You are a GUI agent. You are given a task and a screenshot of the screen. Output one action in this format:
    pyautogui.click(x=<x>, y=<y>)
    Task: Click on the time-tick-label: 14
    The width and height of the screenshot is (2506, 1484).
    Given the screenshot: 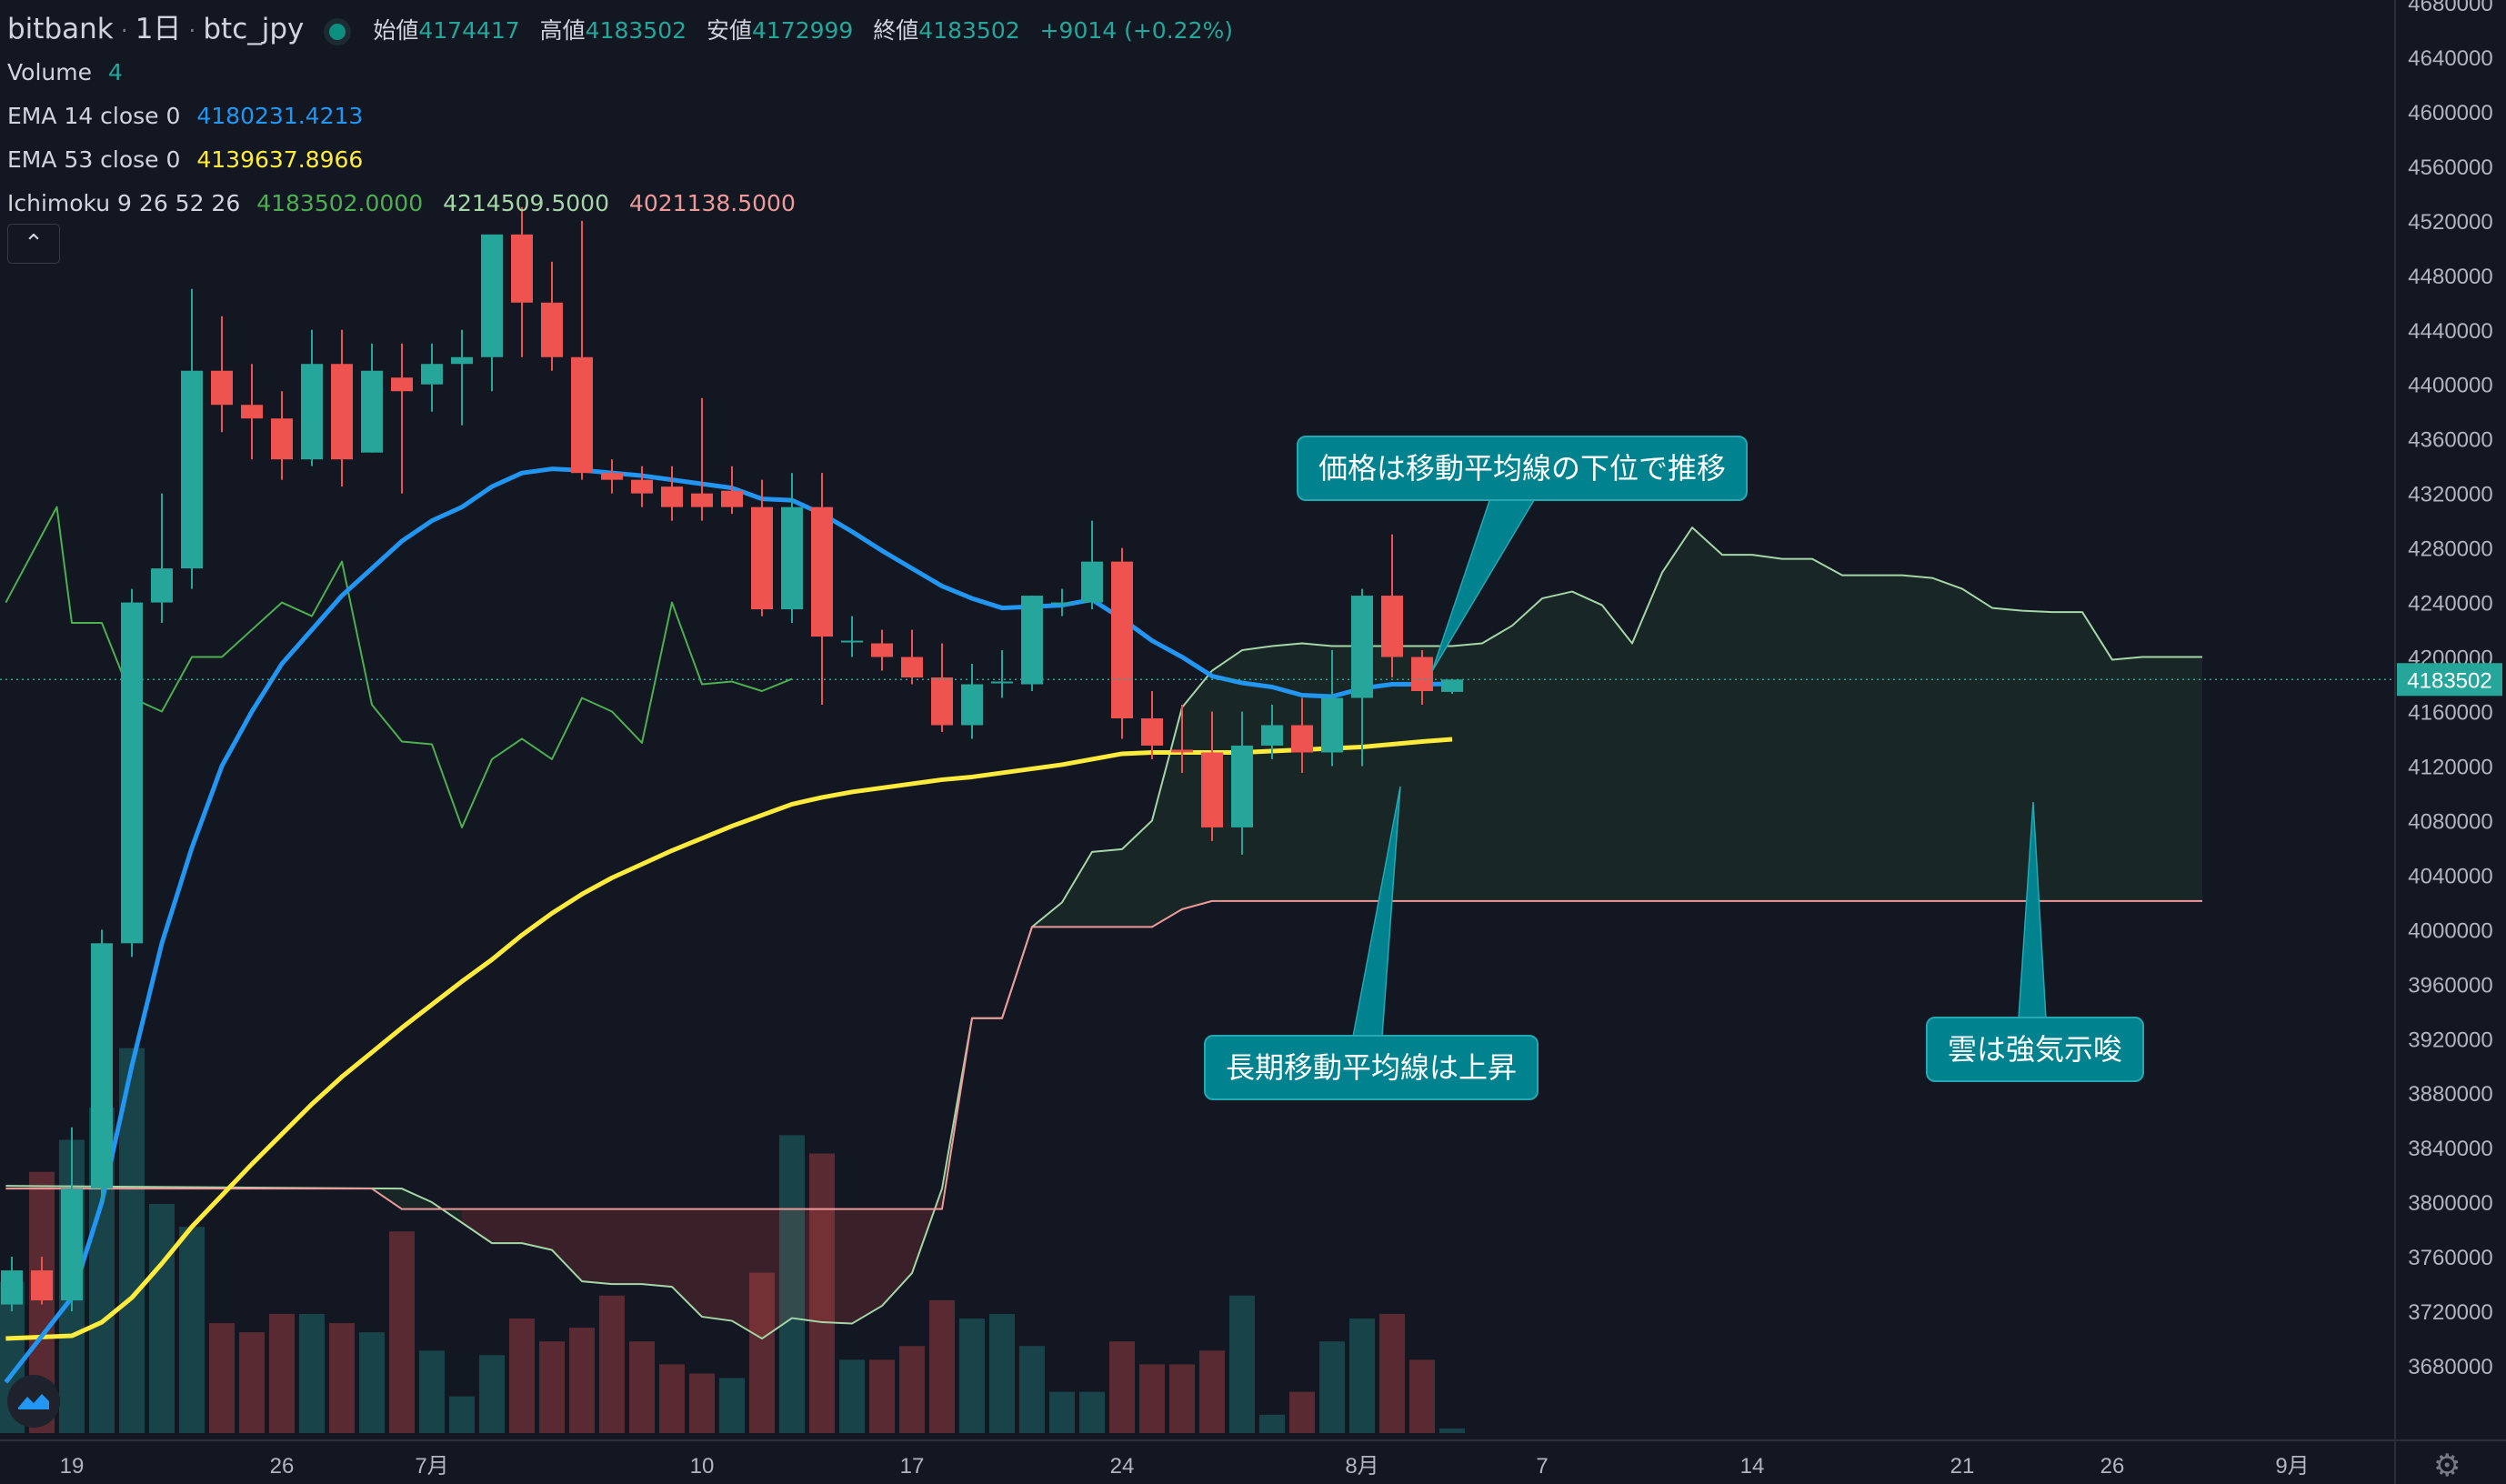 What is the action you would take?
    pyautogui.click(x=1753, y=1466)
    